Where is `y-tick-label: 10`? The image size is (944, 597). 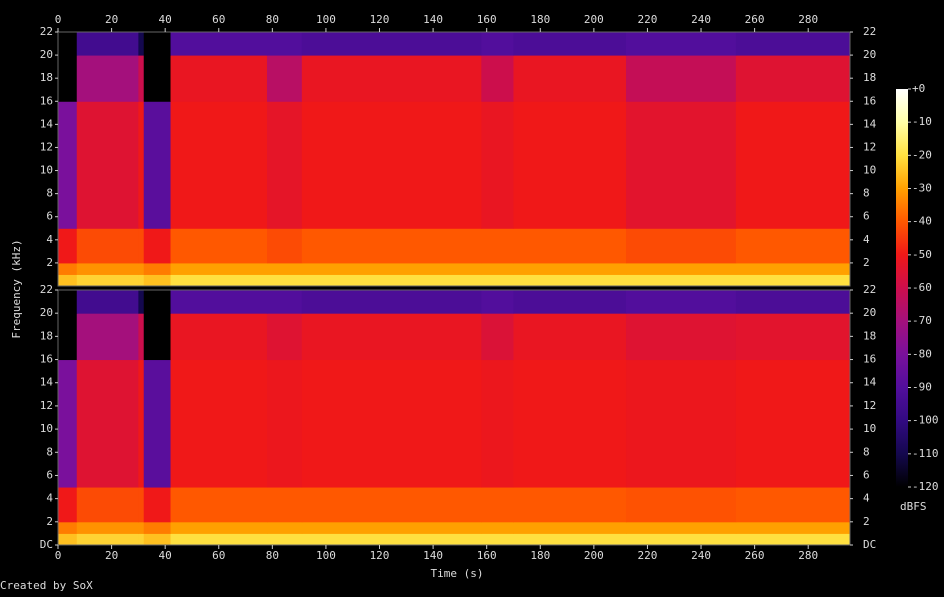
y-tick-label: 10 is located at coordinates (46, 170).